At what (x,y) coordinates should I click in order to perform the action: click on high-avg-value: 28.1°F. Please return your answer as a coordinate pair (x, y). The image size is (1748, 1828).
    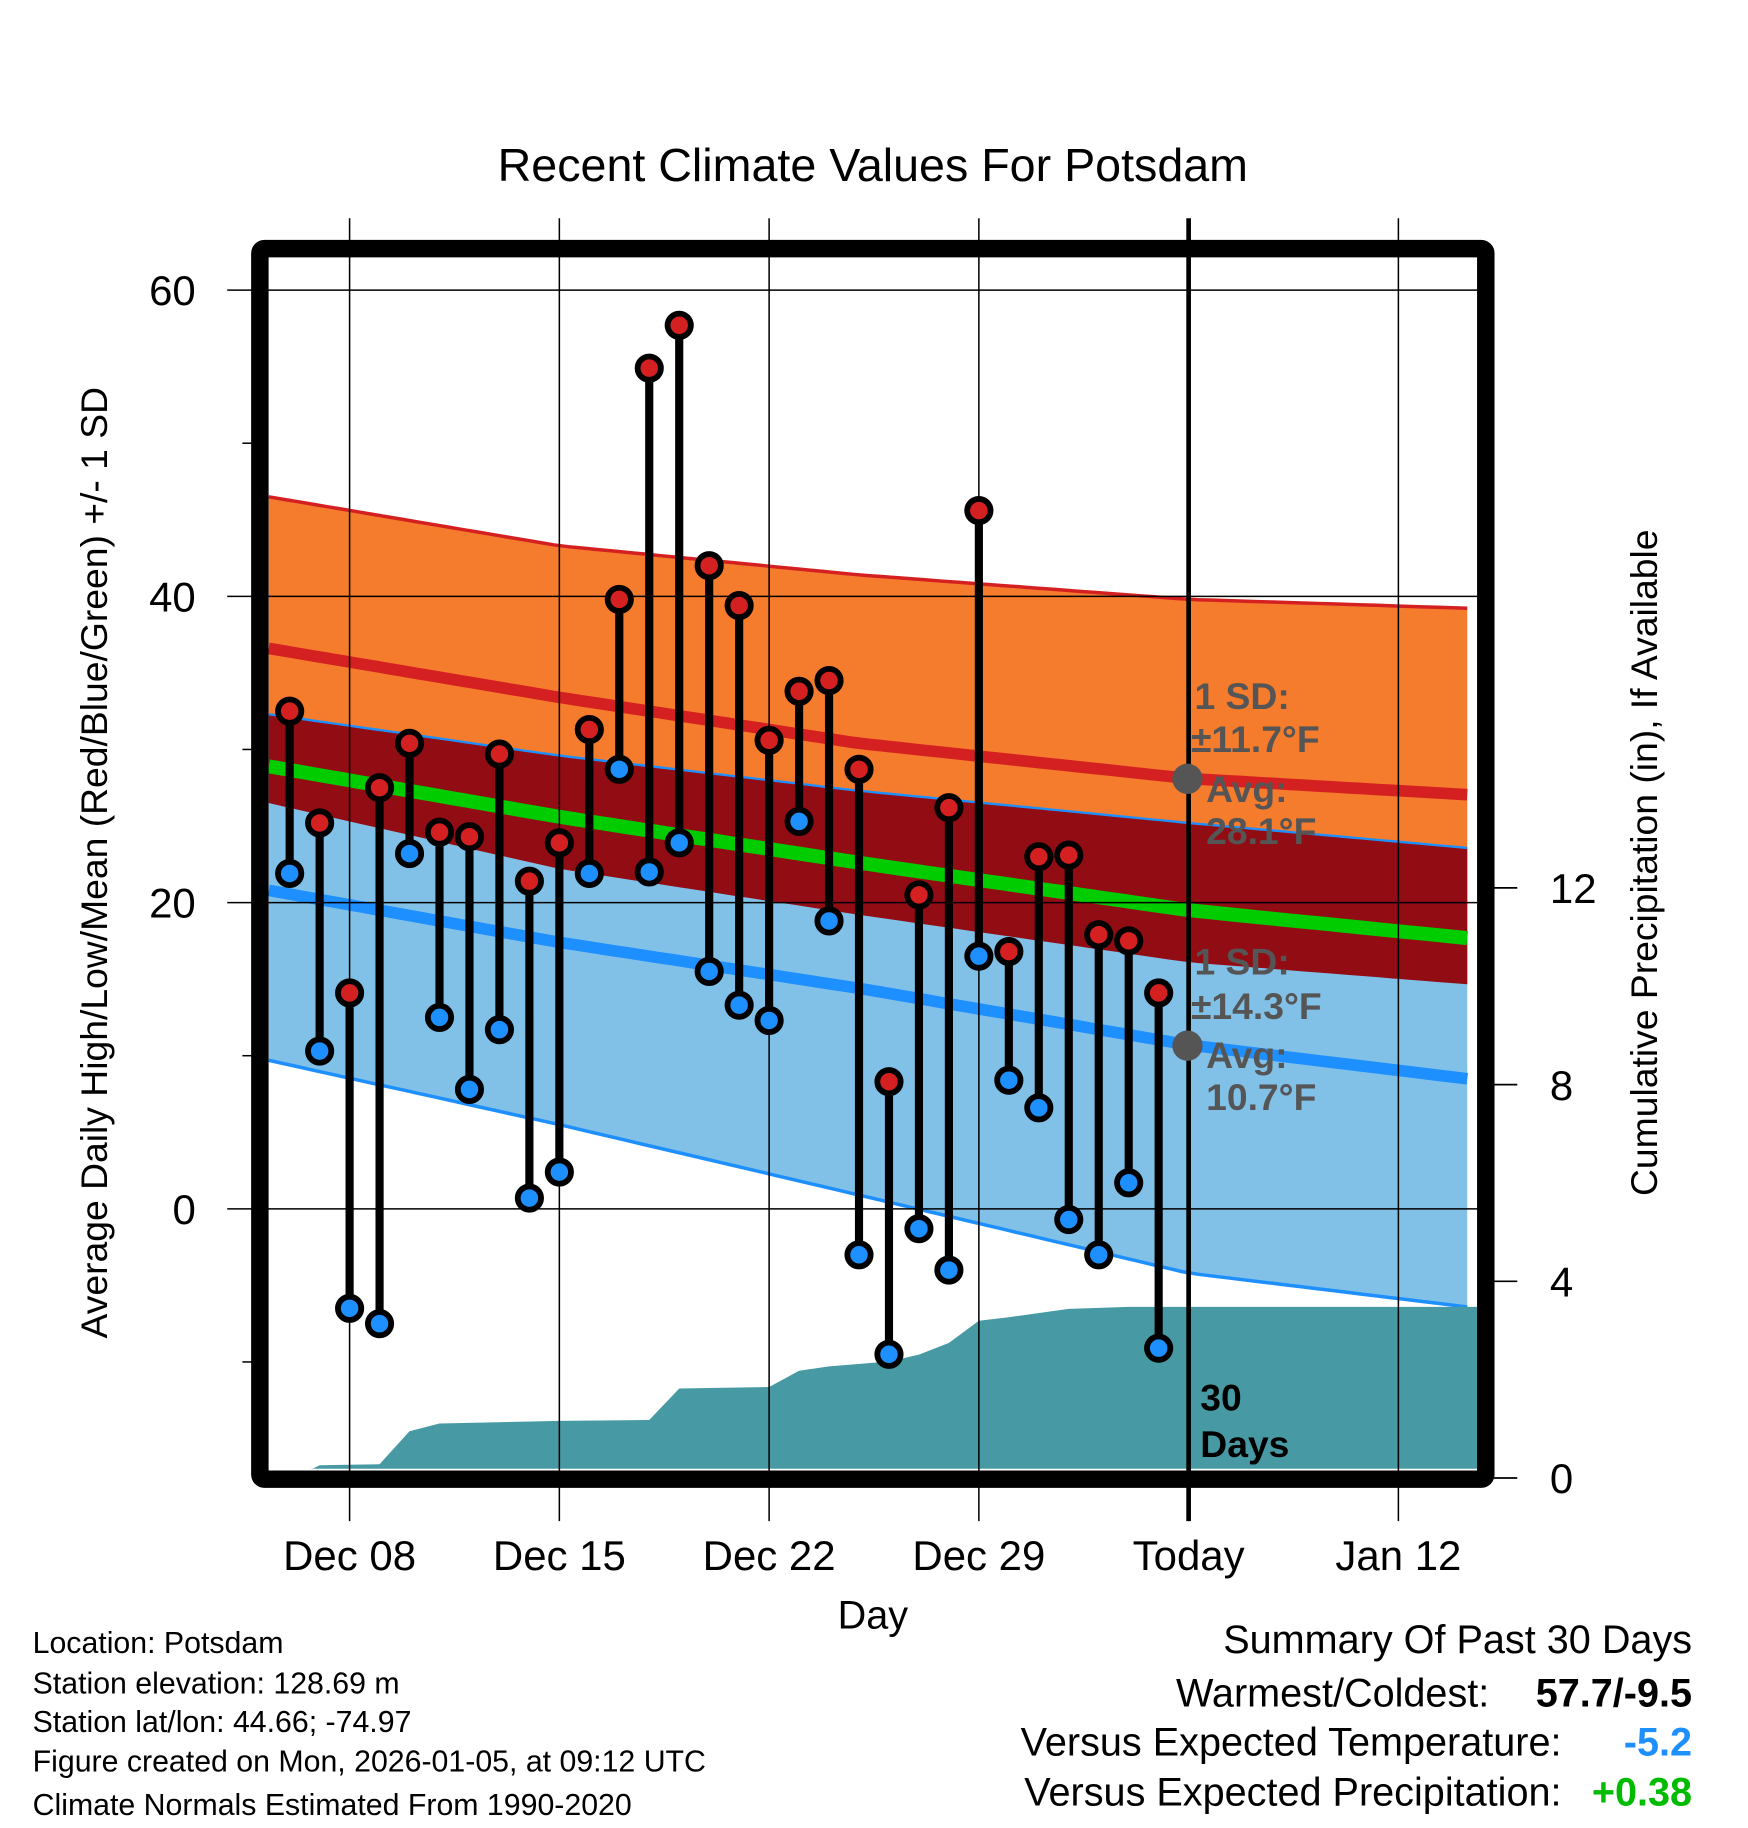
    Looking at the image, I should click on (1261, 831).